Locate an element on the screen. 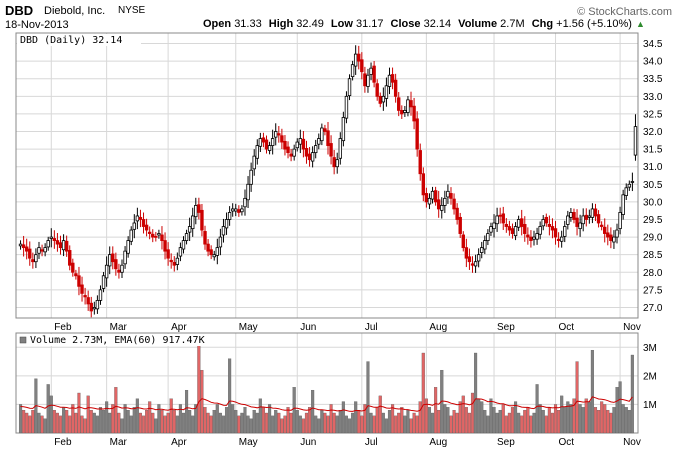  price-tick-label: 31.5 is located at coordinates (653, 150).